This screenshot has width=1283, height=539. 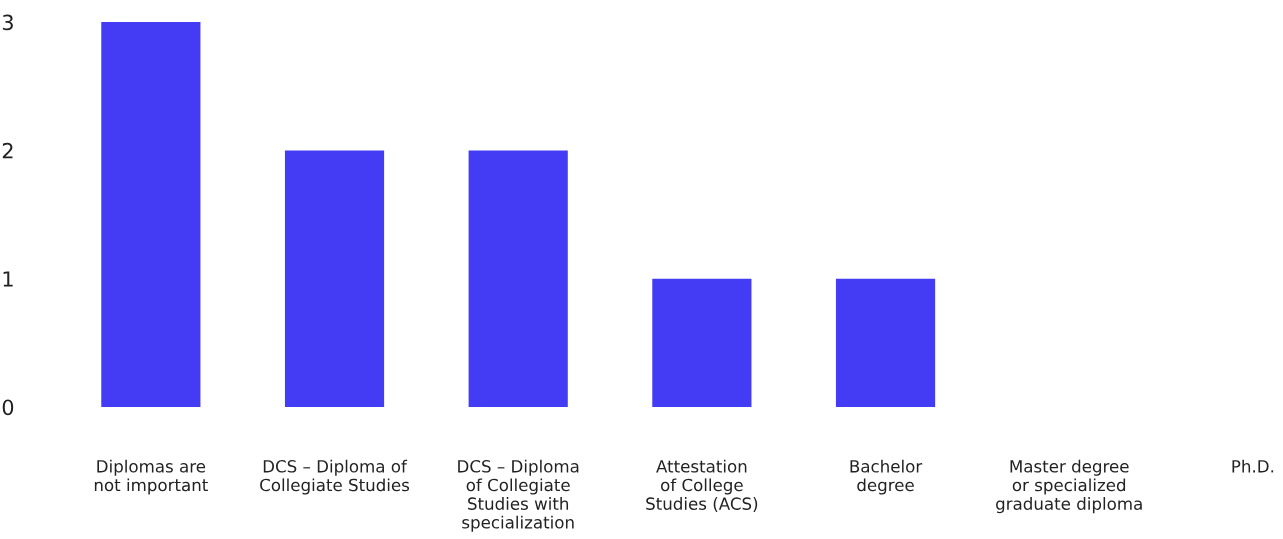 I want to click on x-tick-label: DCS – Diploma of Collegiate Studies, so click(x=335, y=477).